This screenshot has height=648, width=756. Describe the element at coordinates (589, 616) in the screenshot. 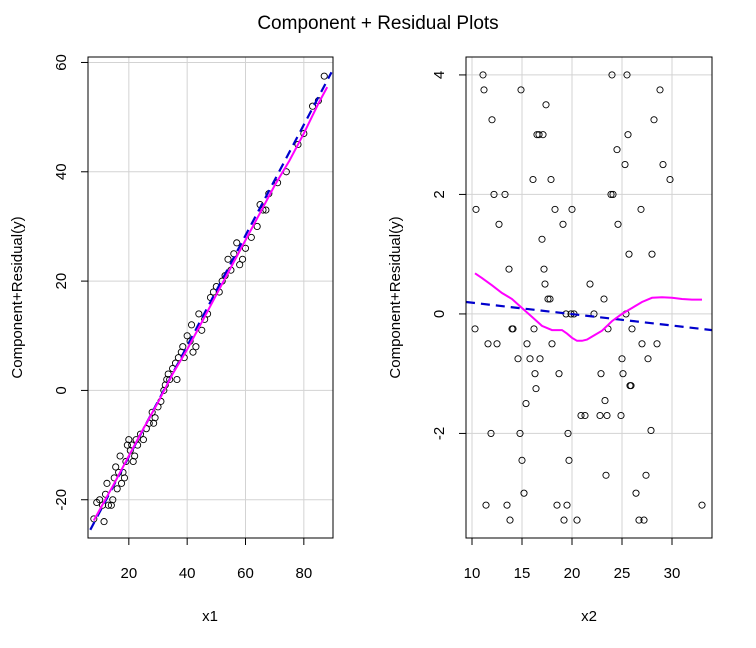

I see `x-axis-label: x2` at that location.